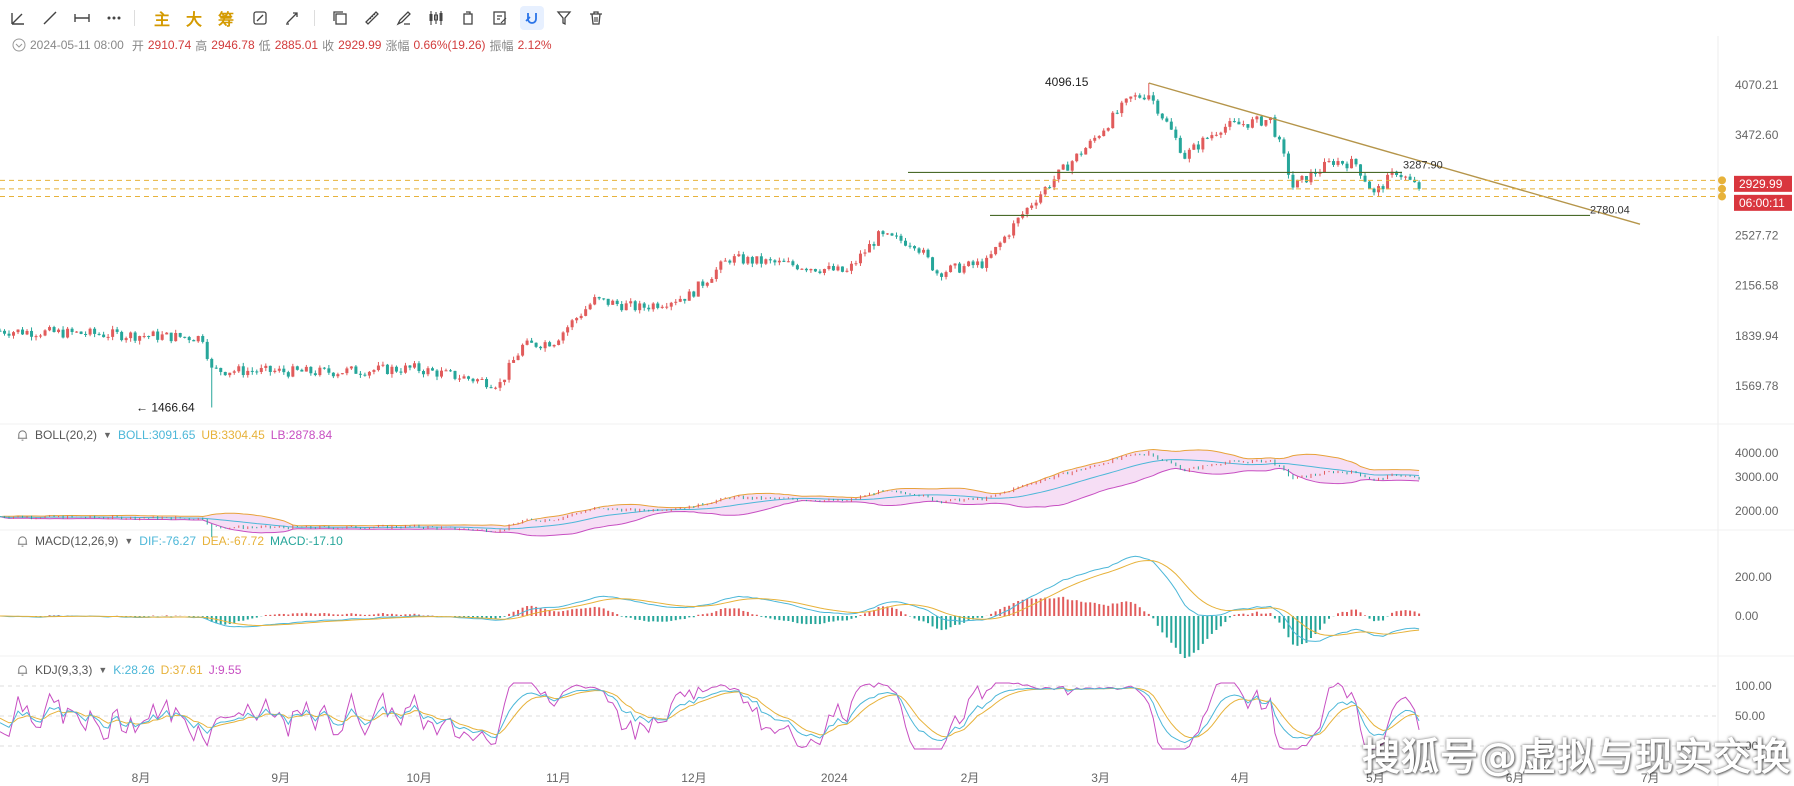  What do you see at coordinates (1757, 235) in the screenshot?
I see `price-tick-label: 2527.72` at bounding box center [1757, 235].